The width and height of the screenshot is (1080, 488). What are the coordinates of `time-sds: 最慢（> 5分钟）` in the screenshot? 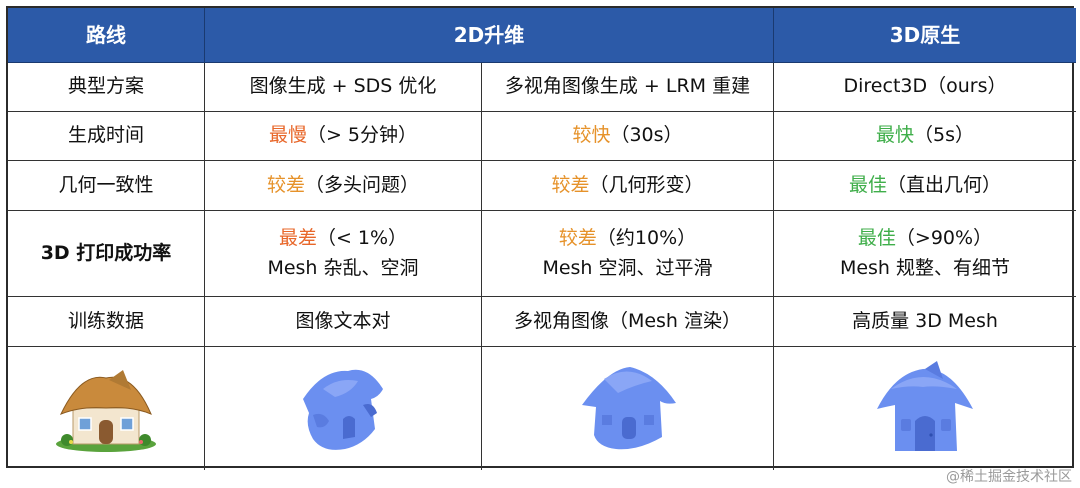 It's located at (343, 136).